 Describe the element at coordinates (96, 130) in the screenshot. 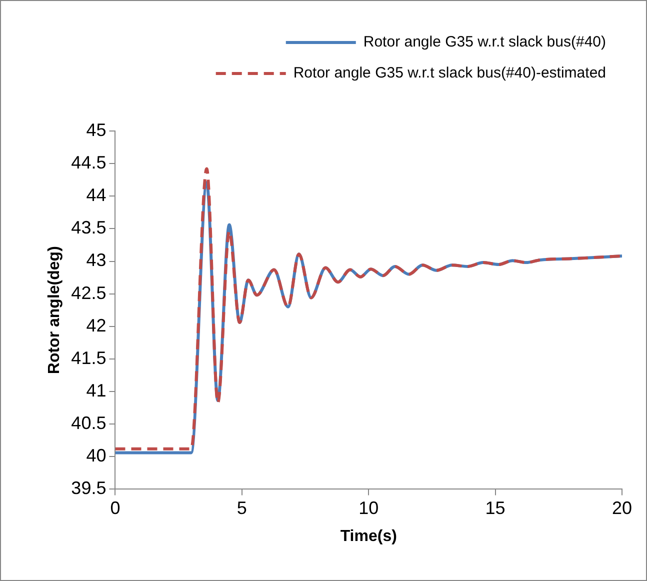

I see `y-tick-label: 45` at that location.